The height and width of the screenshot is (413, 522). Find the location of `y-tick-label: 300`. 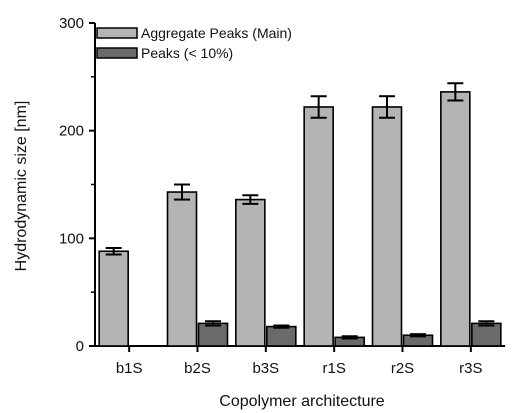

y-tick-label: 300 is located at coordinates (71, 23).